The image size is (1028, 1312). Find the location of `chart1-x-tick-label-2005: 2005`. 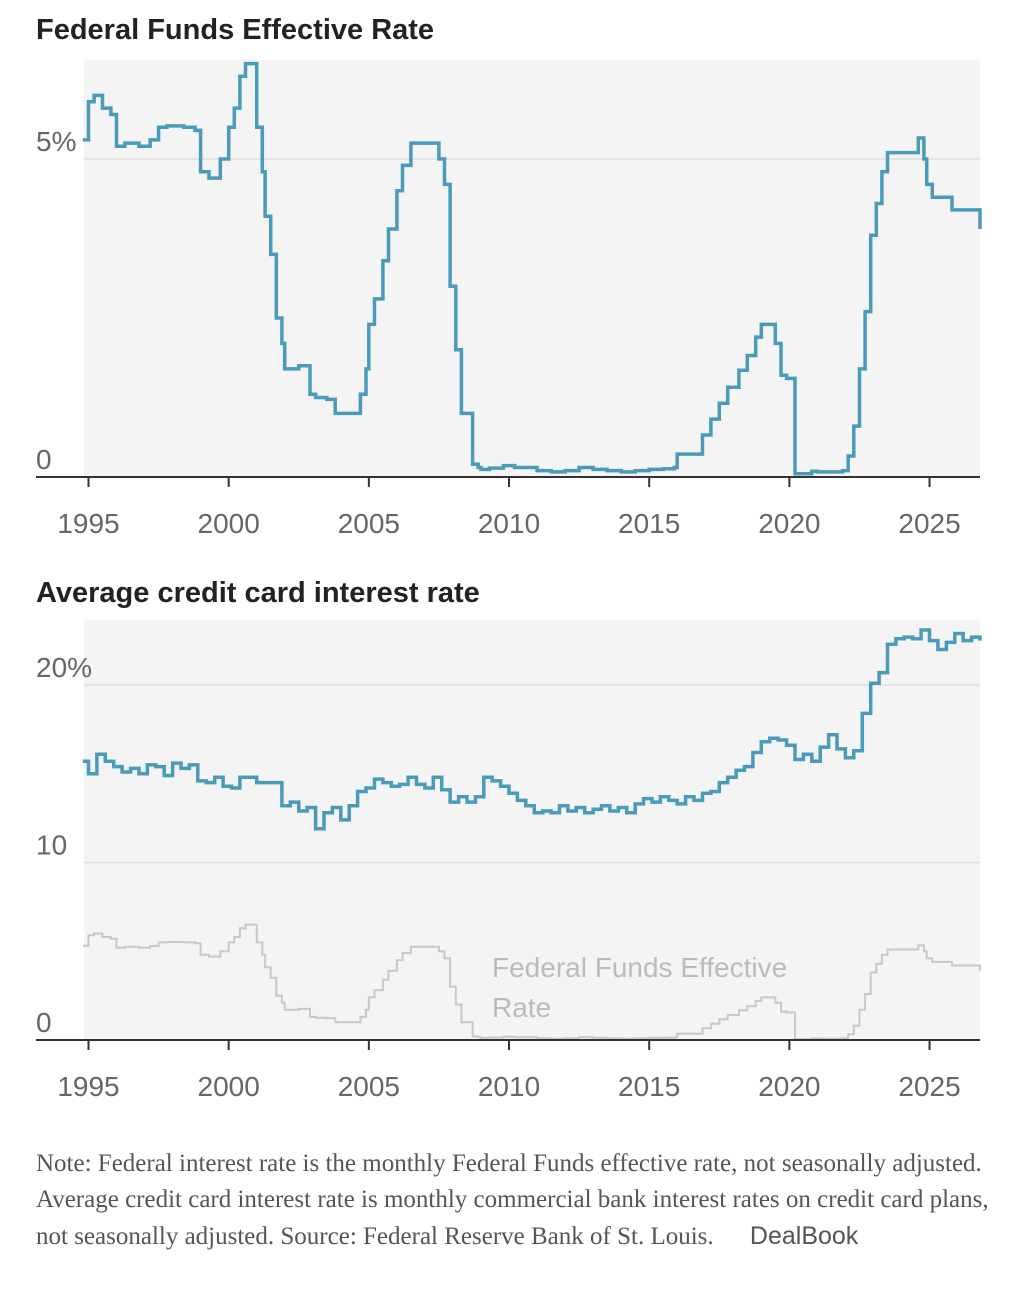

chart1-x-tick-label-2005: 2005 is located at coordinates (369, 523).